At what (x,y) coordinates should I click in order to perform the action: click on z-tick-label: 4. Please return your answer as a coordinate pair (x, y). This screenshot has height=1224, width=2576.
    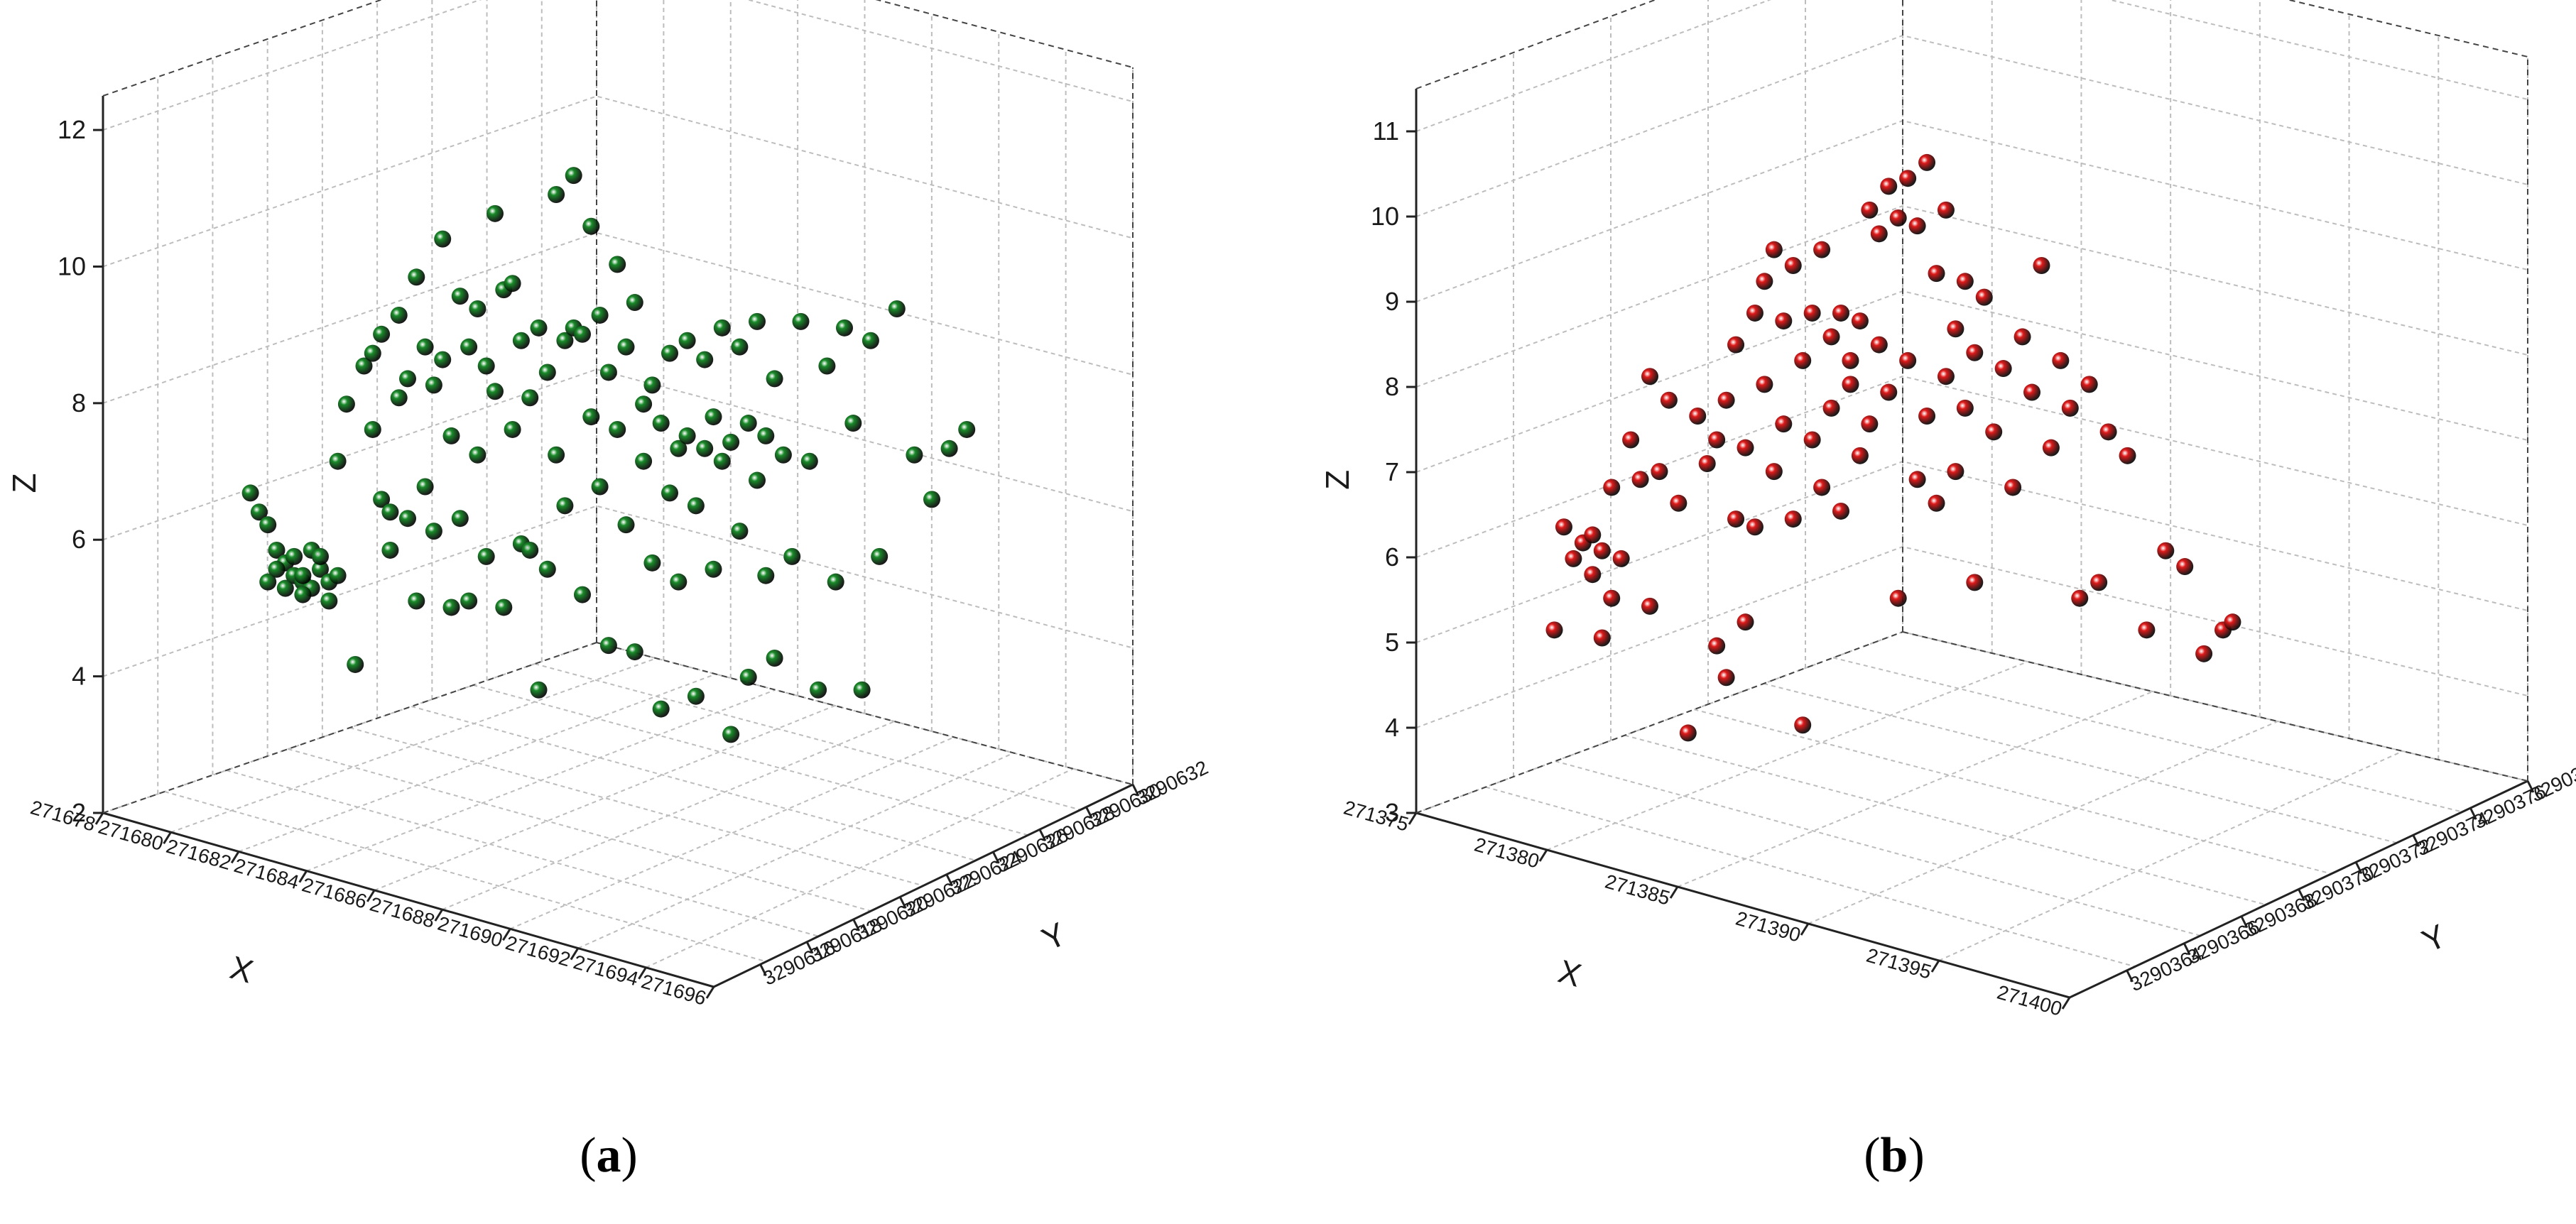
    Looking at the image, I should click on (79, 676).